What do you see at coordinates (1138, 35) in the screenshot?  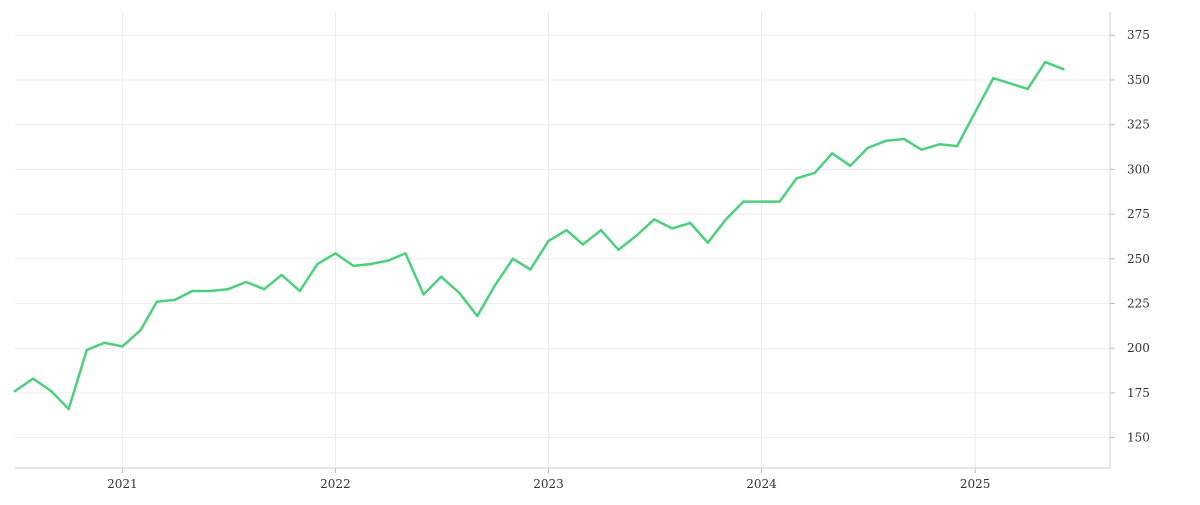 I see `y-tick-label: 375` at bounding box center [1138, 35].